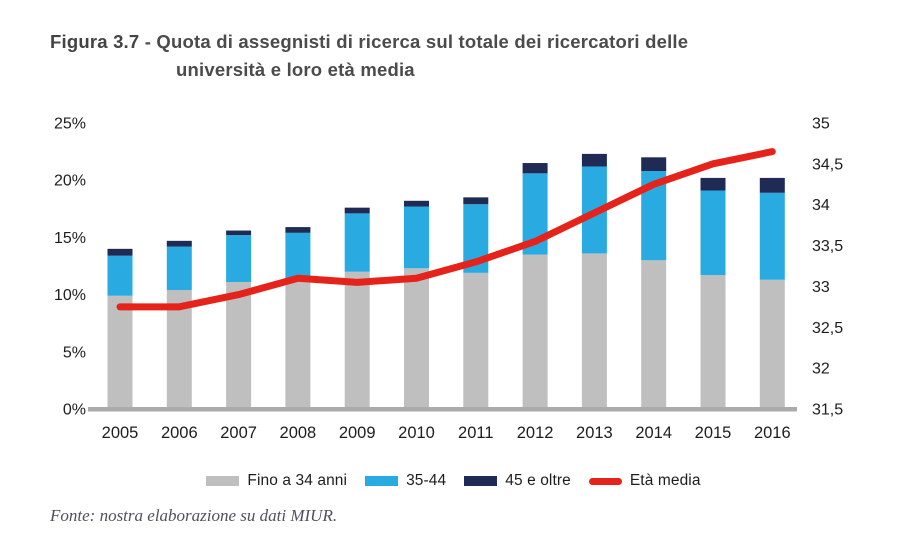  What do you see at coordinates (95, 41) in the screenshot?
I see `figure-number: Figura 3.7` at bounding box center [95, 41].